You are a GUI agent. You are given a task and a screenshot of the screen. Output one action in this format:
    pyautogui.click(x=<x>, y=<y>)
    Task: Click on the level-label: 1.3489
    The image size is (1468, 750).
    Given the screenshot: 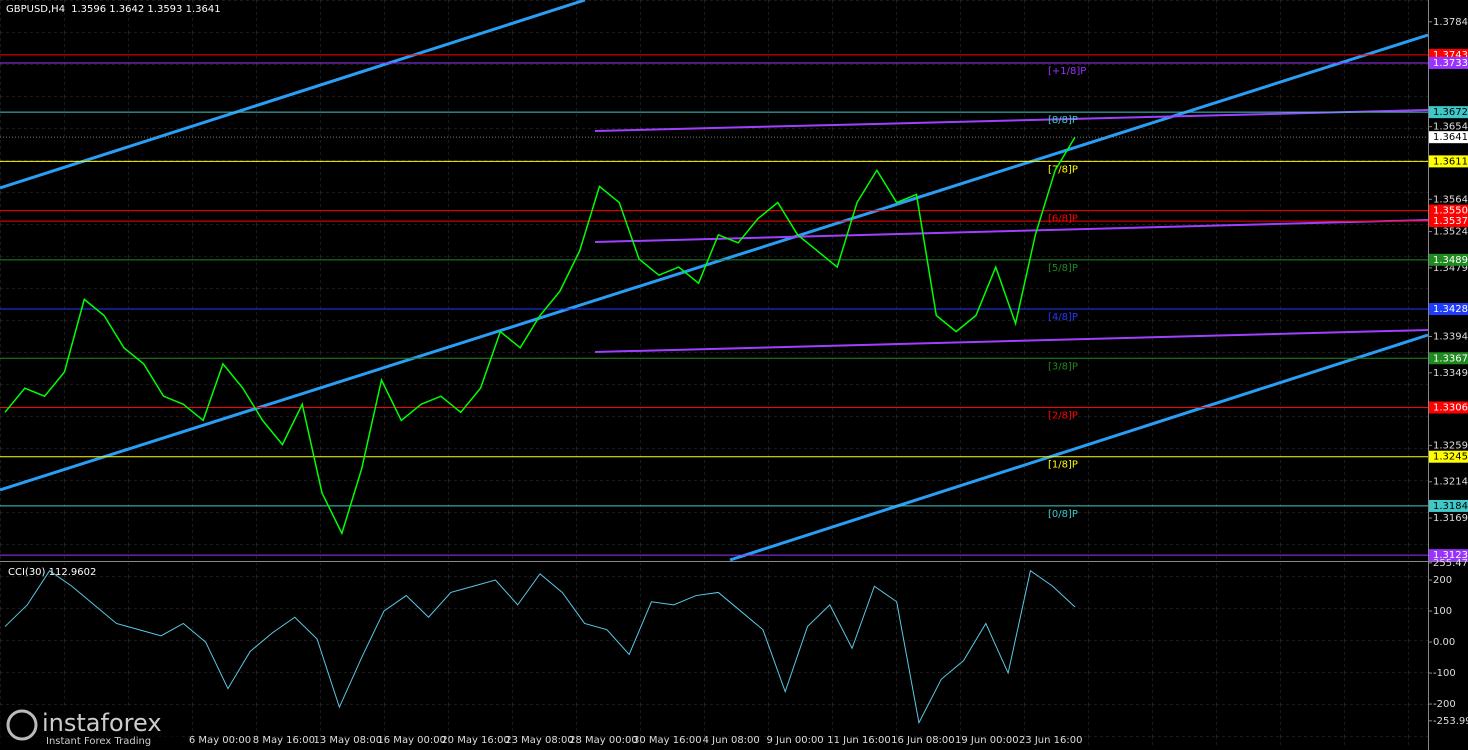 What is the action you would take?
    pyautogui.click(x=1450, y=260)
    